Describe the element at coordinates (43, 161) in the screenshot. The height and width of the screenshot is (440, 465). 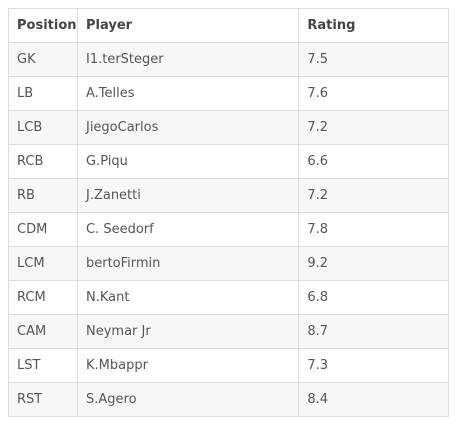
I see `cell-position: RCB` at that location.